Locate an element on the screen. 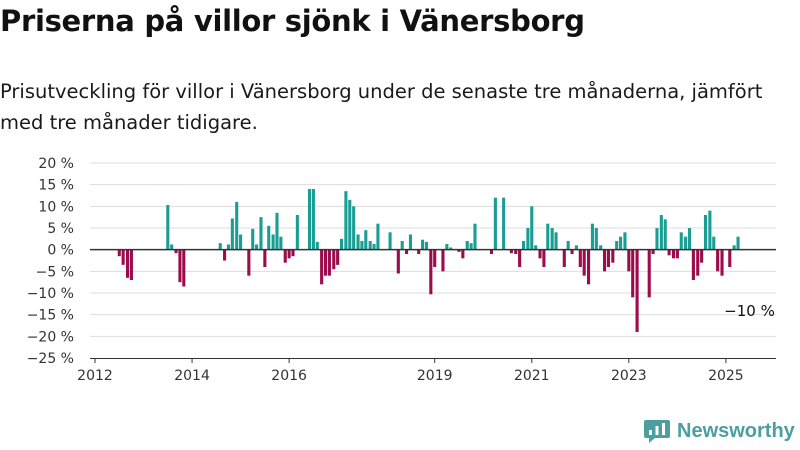 The height and width of the screenshot is (450, 800). x-tick-label: 2023 is located at coordinates (629, 376).